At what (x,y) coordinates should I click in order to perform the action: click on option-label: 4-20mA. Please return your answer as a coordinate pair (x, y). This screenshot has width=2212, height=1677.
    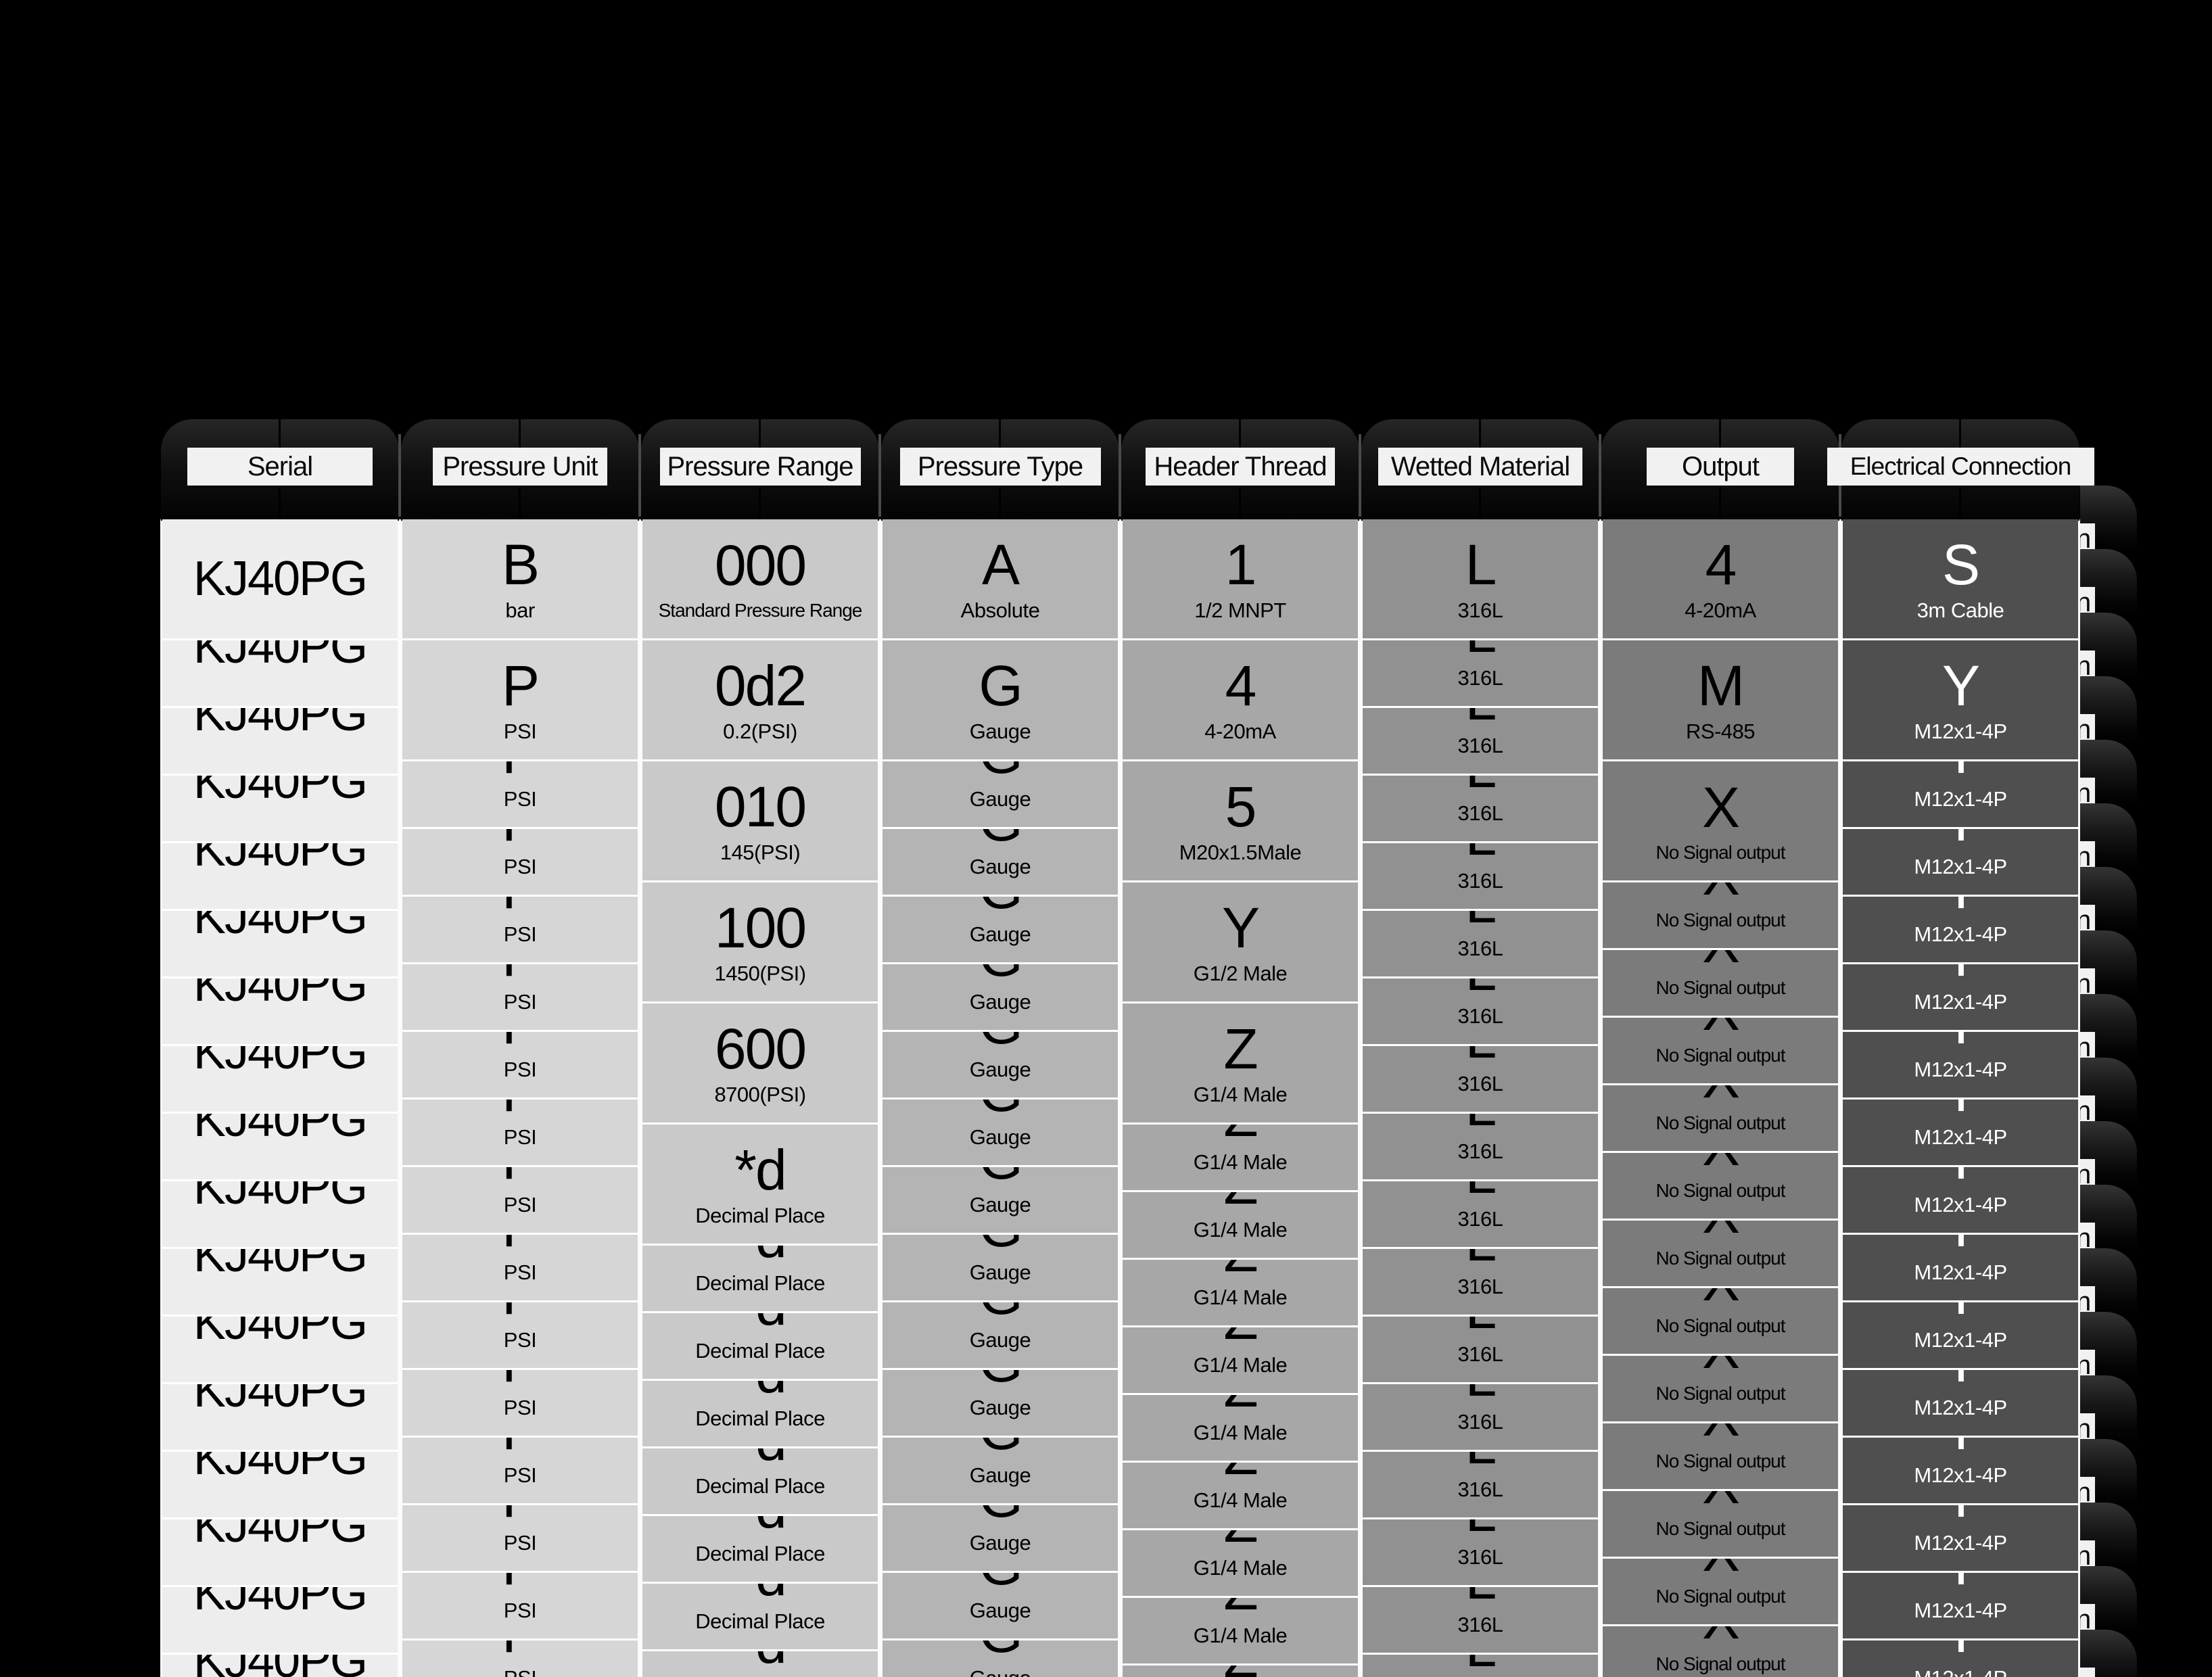
    Looking at the image, I should click on (1240, 731).